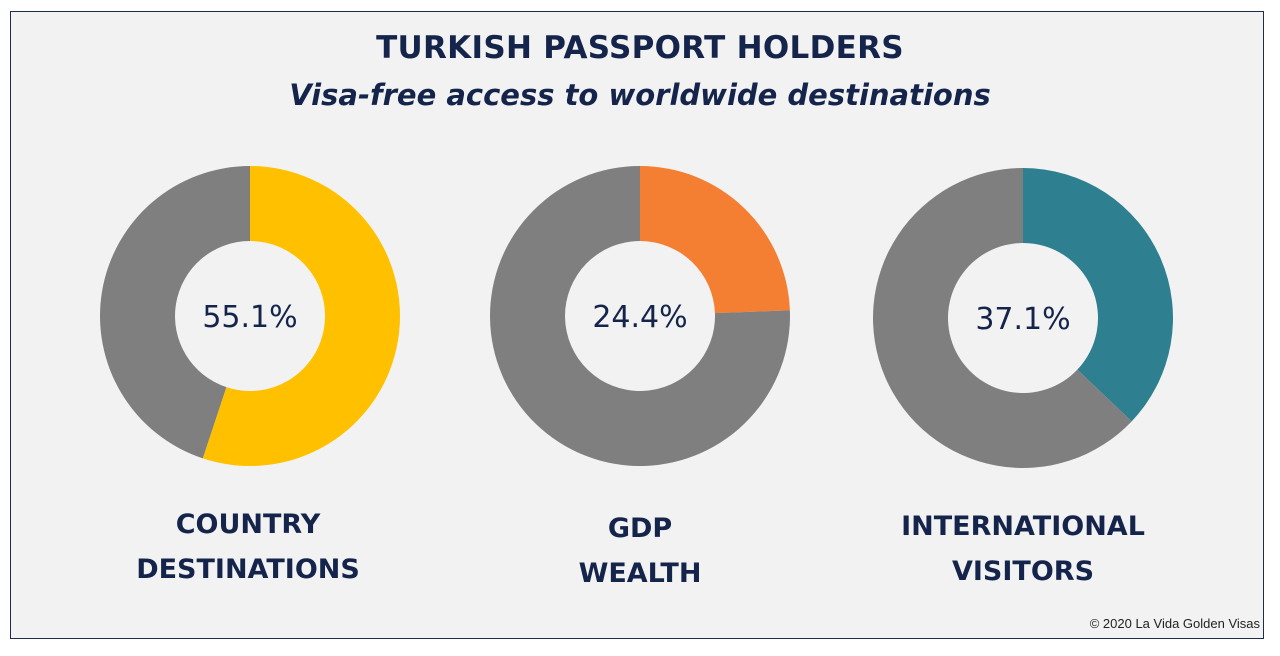  I want to click on category-label-line: WEALTH, so click(640, 573).